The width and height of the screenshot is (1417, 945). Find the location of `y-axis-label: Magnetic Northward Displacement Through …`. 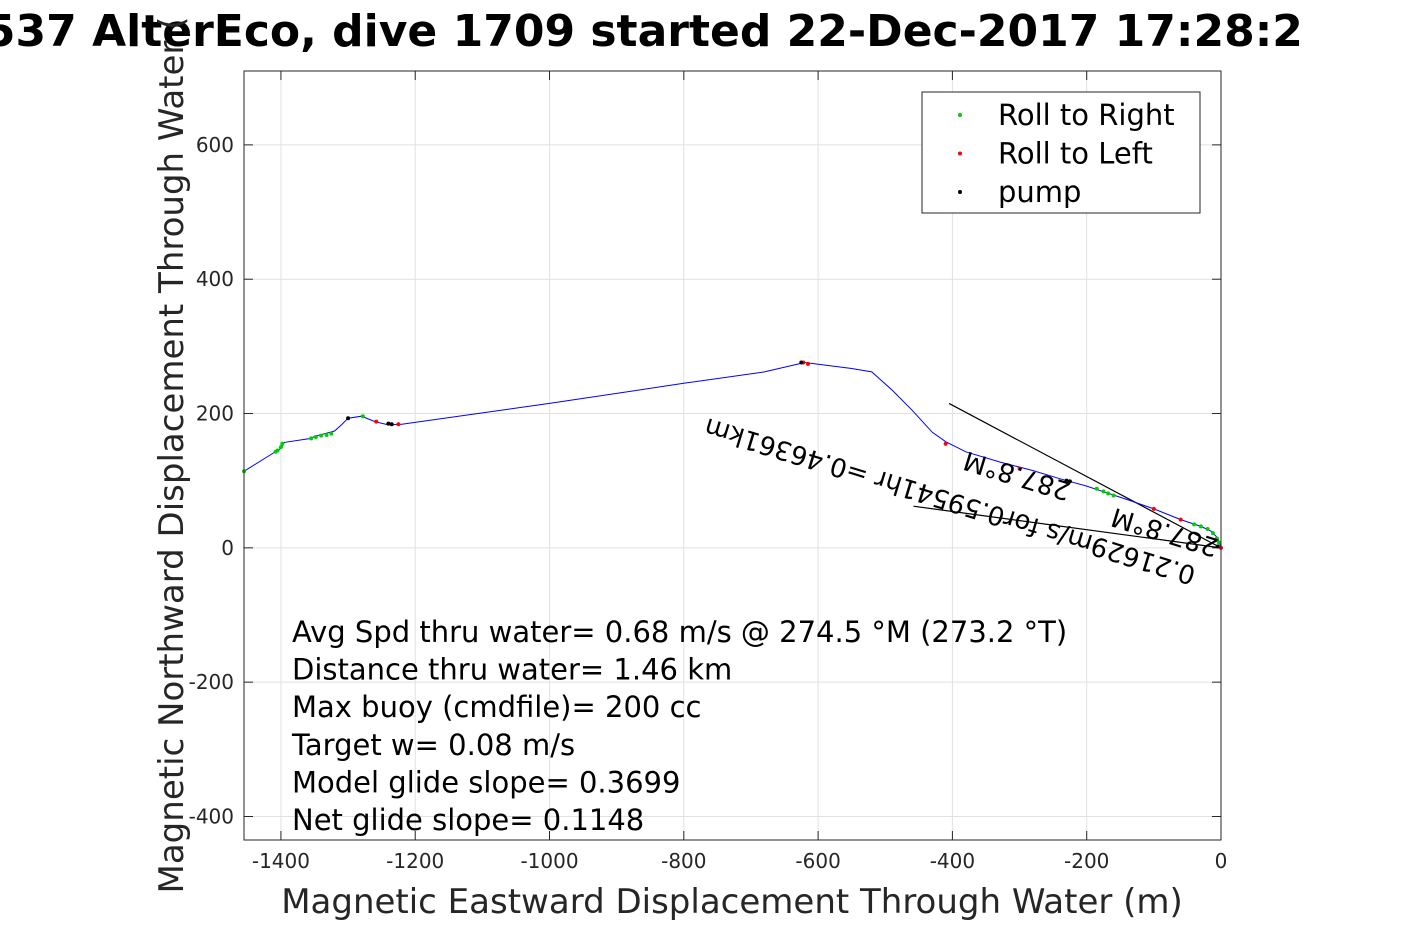

y-axis-label: Magnetic Northward Displacement Through … is located at coordinates (172, 455).